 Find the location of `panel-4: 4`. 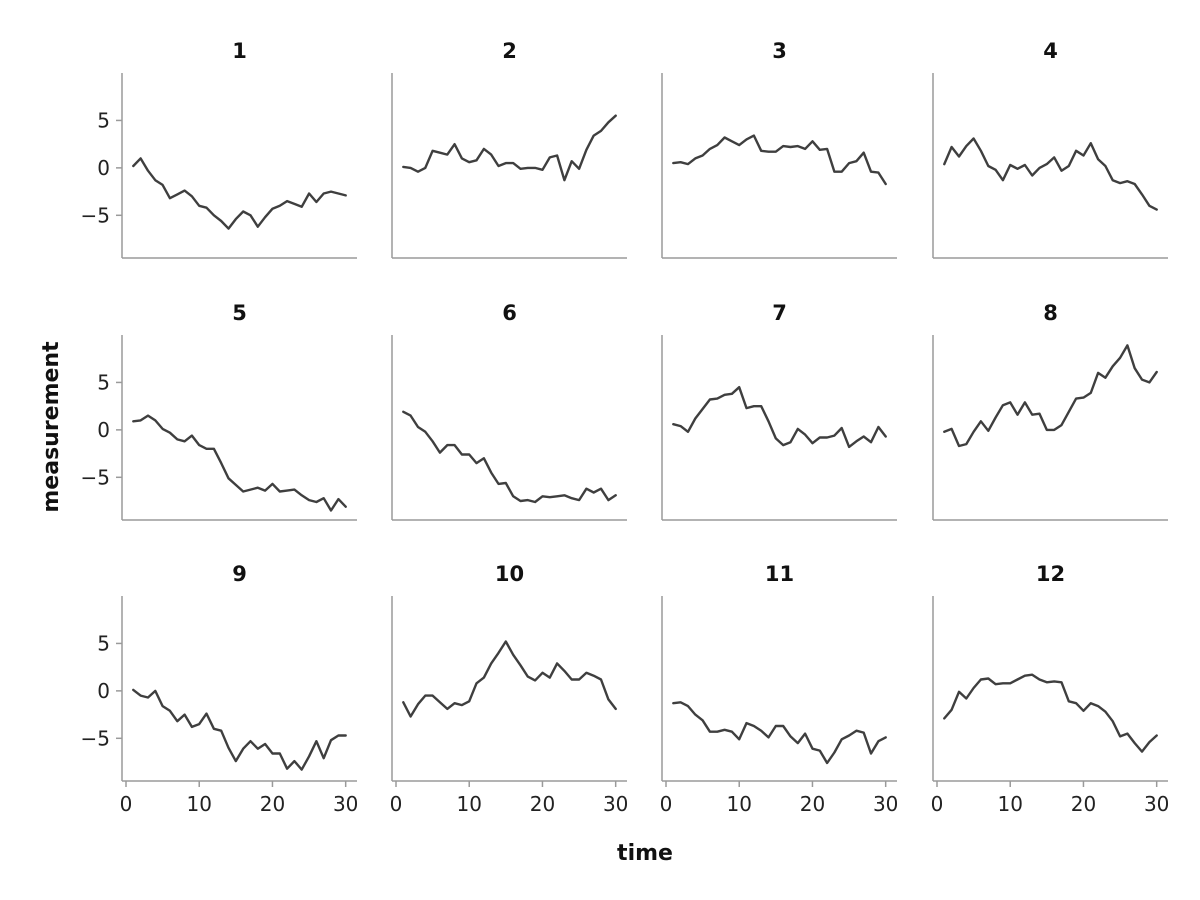

panel-4: 4 is located at coordinates (1050, 149).